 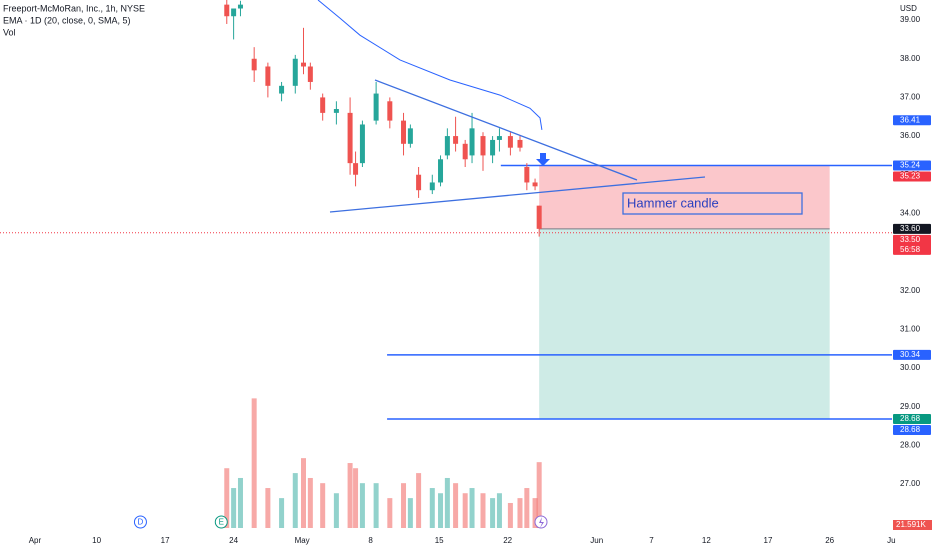 I want to click on x-tick-label: 8, so click(x=370, y=540).